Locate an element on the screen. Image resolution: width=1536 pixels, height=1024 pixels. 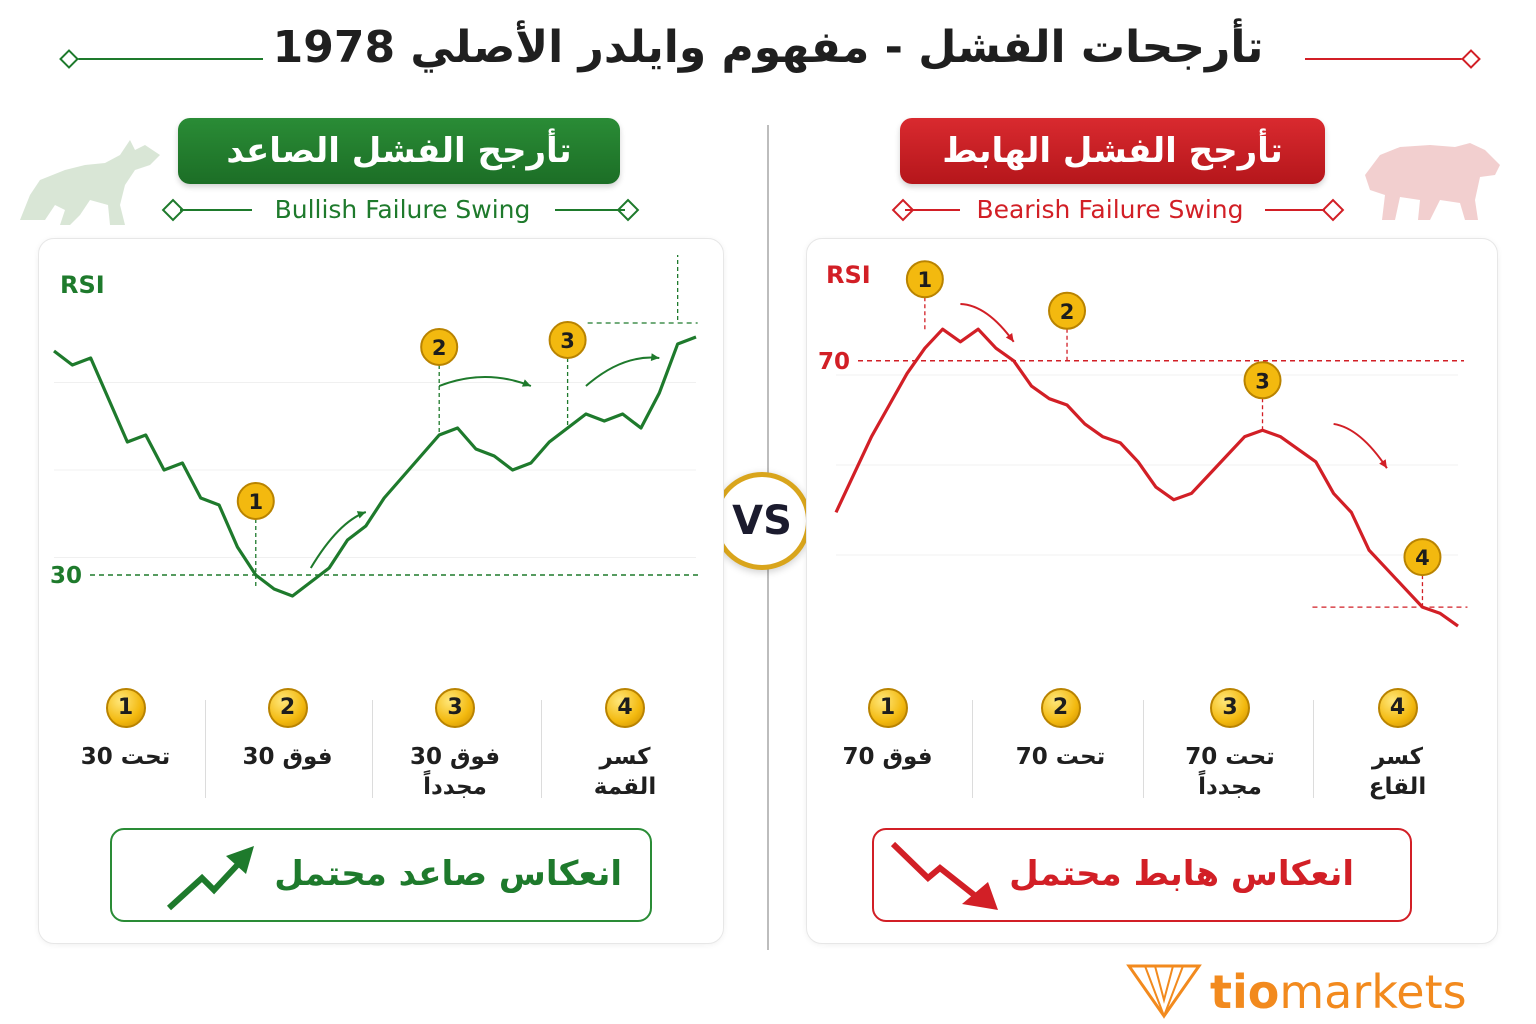
step-label: كسر القاع is located at coordinates (1397, 772).